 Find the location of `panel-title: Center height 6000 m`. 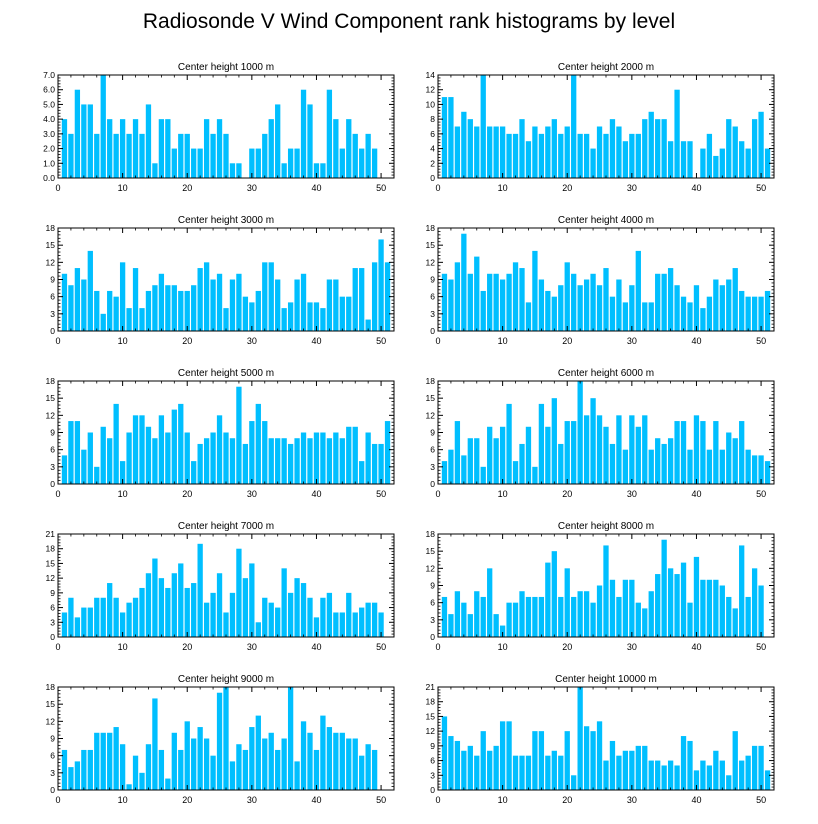

panel-title: Center height 6000 m is located at coordinates (606, 373).